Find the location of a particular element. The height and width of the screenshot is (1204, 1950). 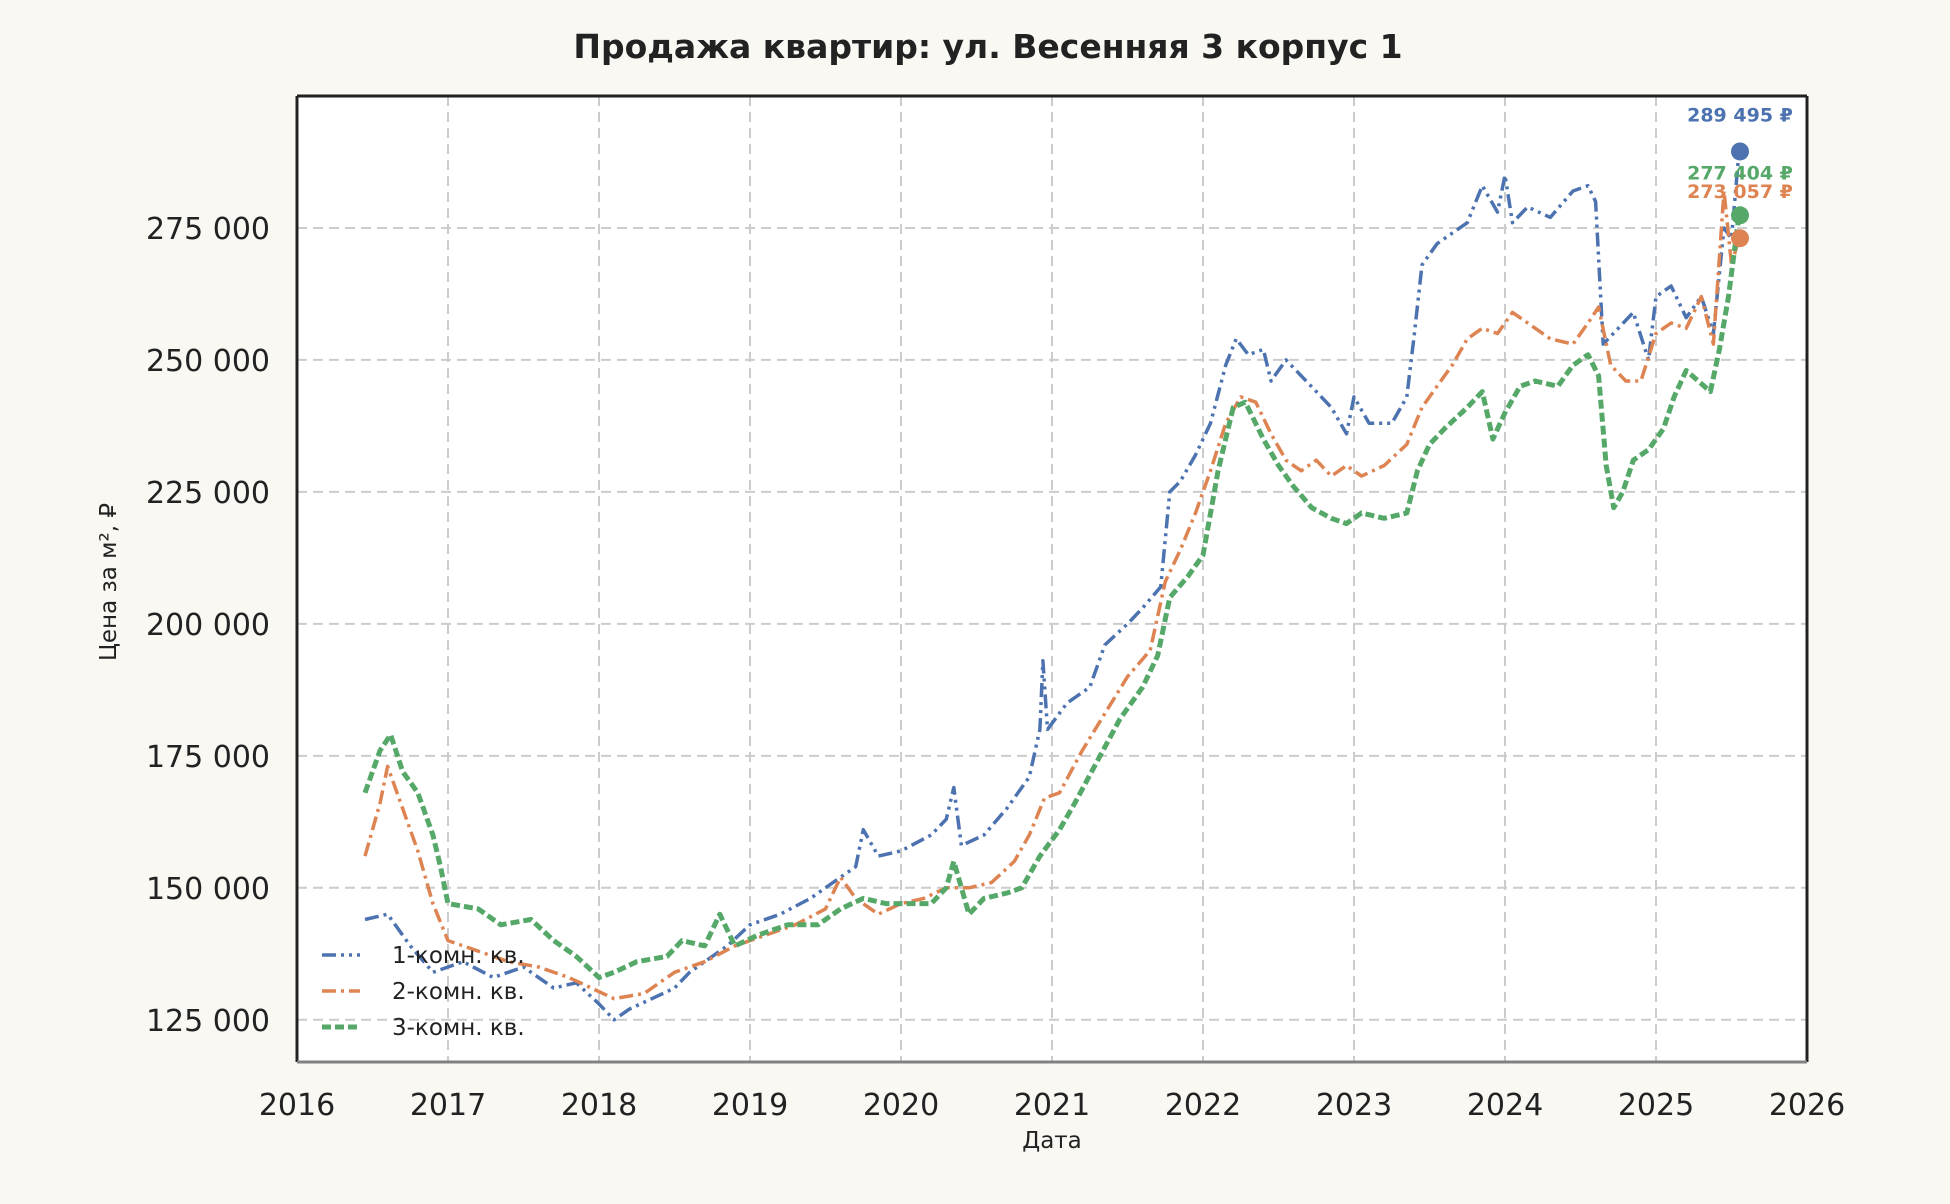

series-end-label: 273 057 ₽ is located at coordinates (1740, 192).